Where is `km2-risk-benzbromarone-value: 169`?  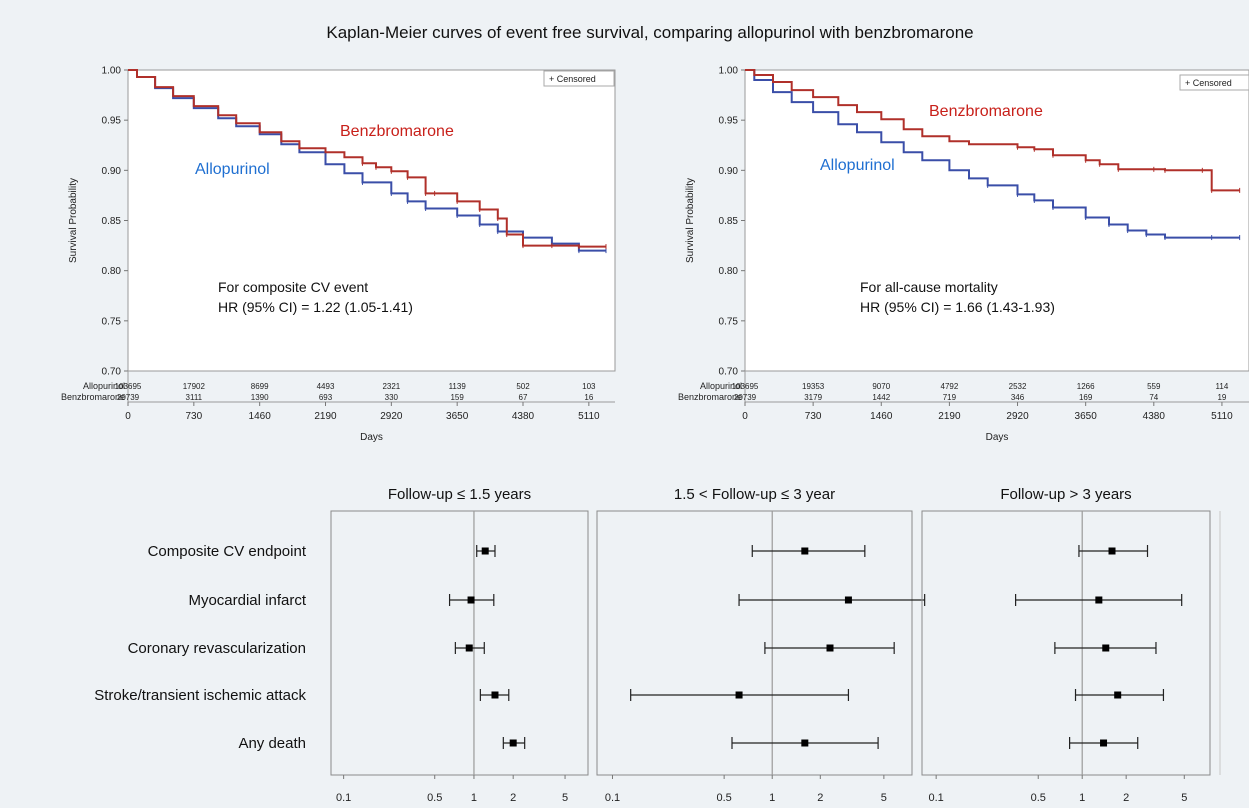
km2-risk-benzbromarone-value: 169 is located at coordinates (1086, 397).